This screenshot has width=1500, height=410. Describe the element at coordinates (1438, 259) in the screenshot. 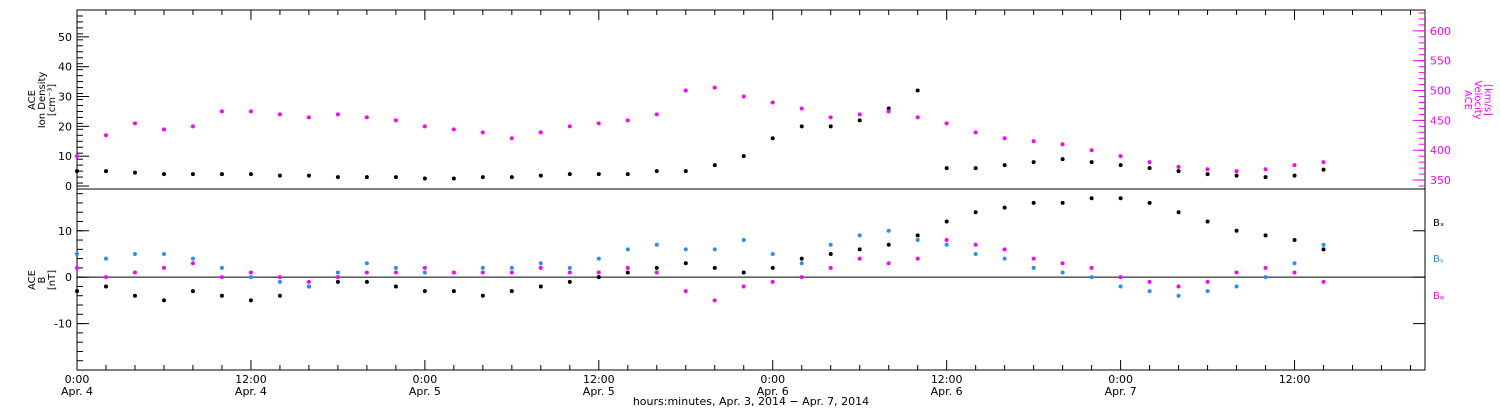

I see `legend-by: Bᵧ` at that location.